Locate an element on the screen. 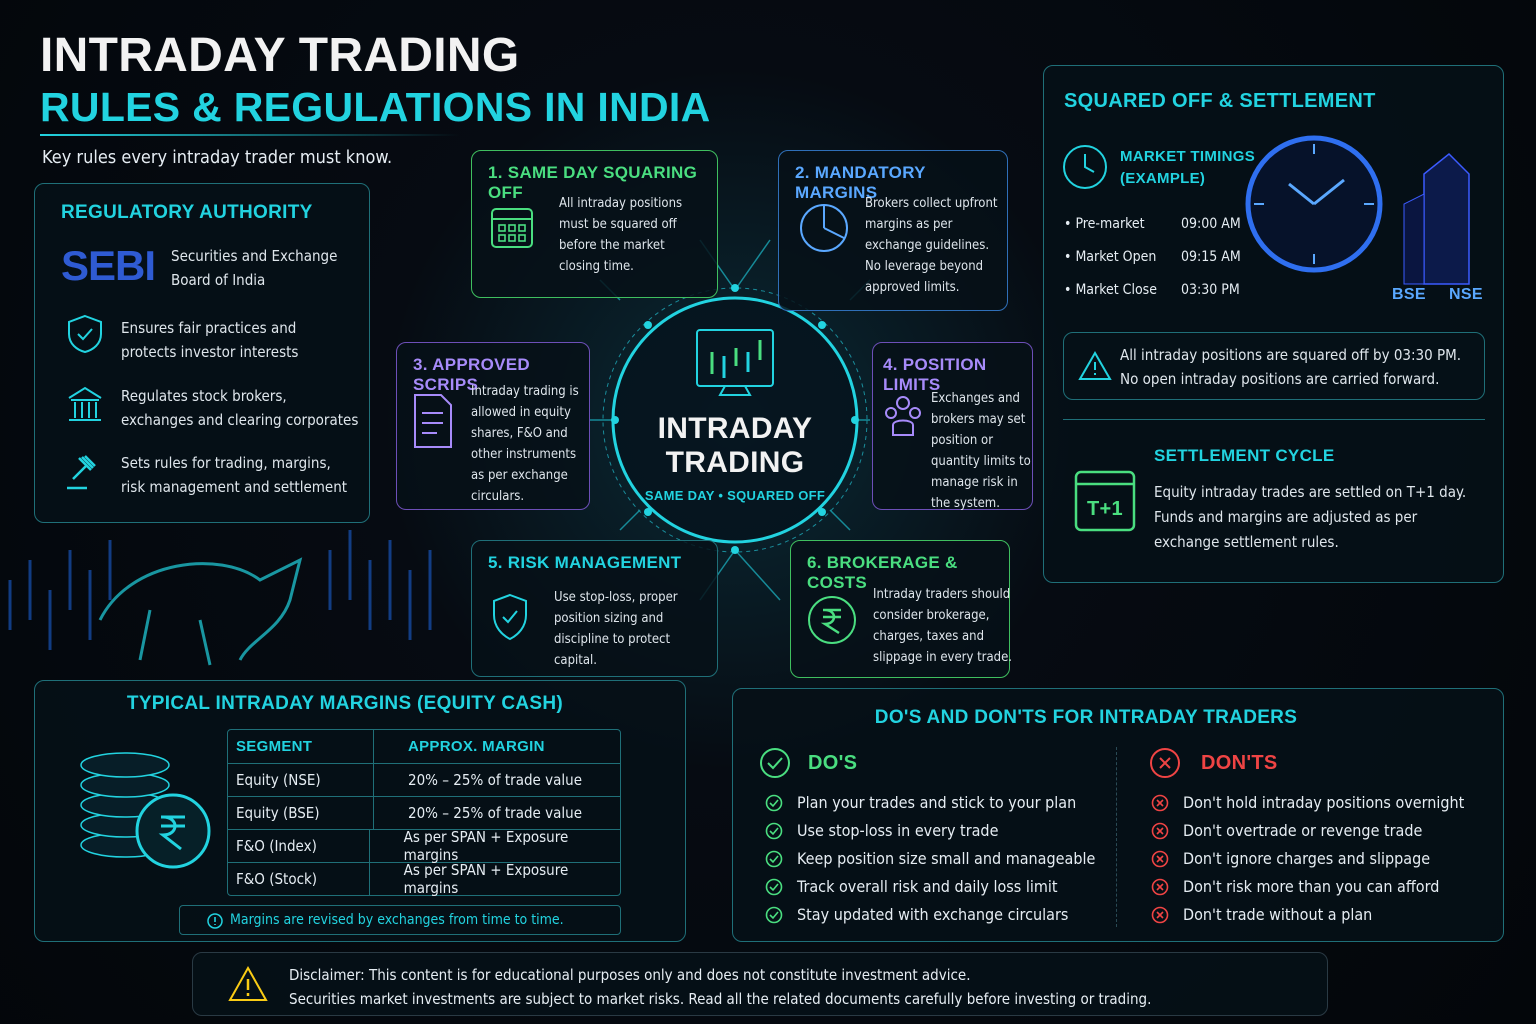  document-icon is located at coordinates (433, 421).